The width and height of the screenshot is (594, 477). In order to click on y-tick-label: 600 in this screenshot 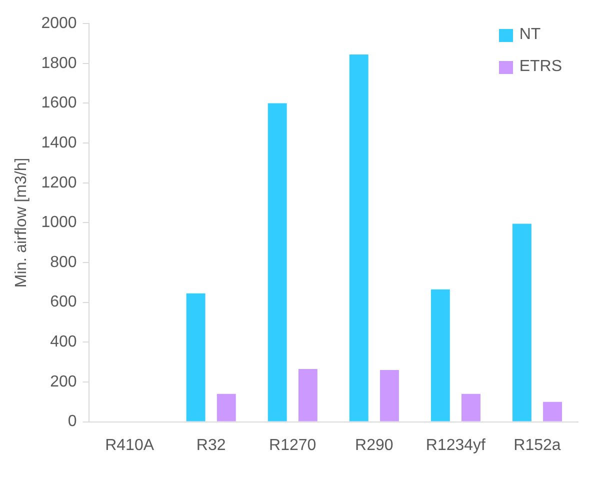, I will do `click(63, 302)`.